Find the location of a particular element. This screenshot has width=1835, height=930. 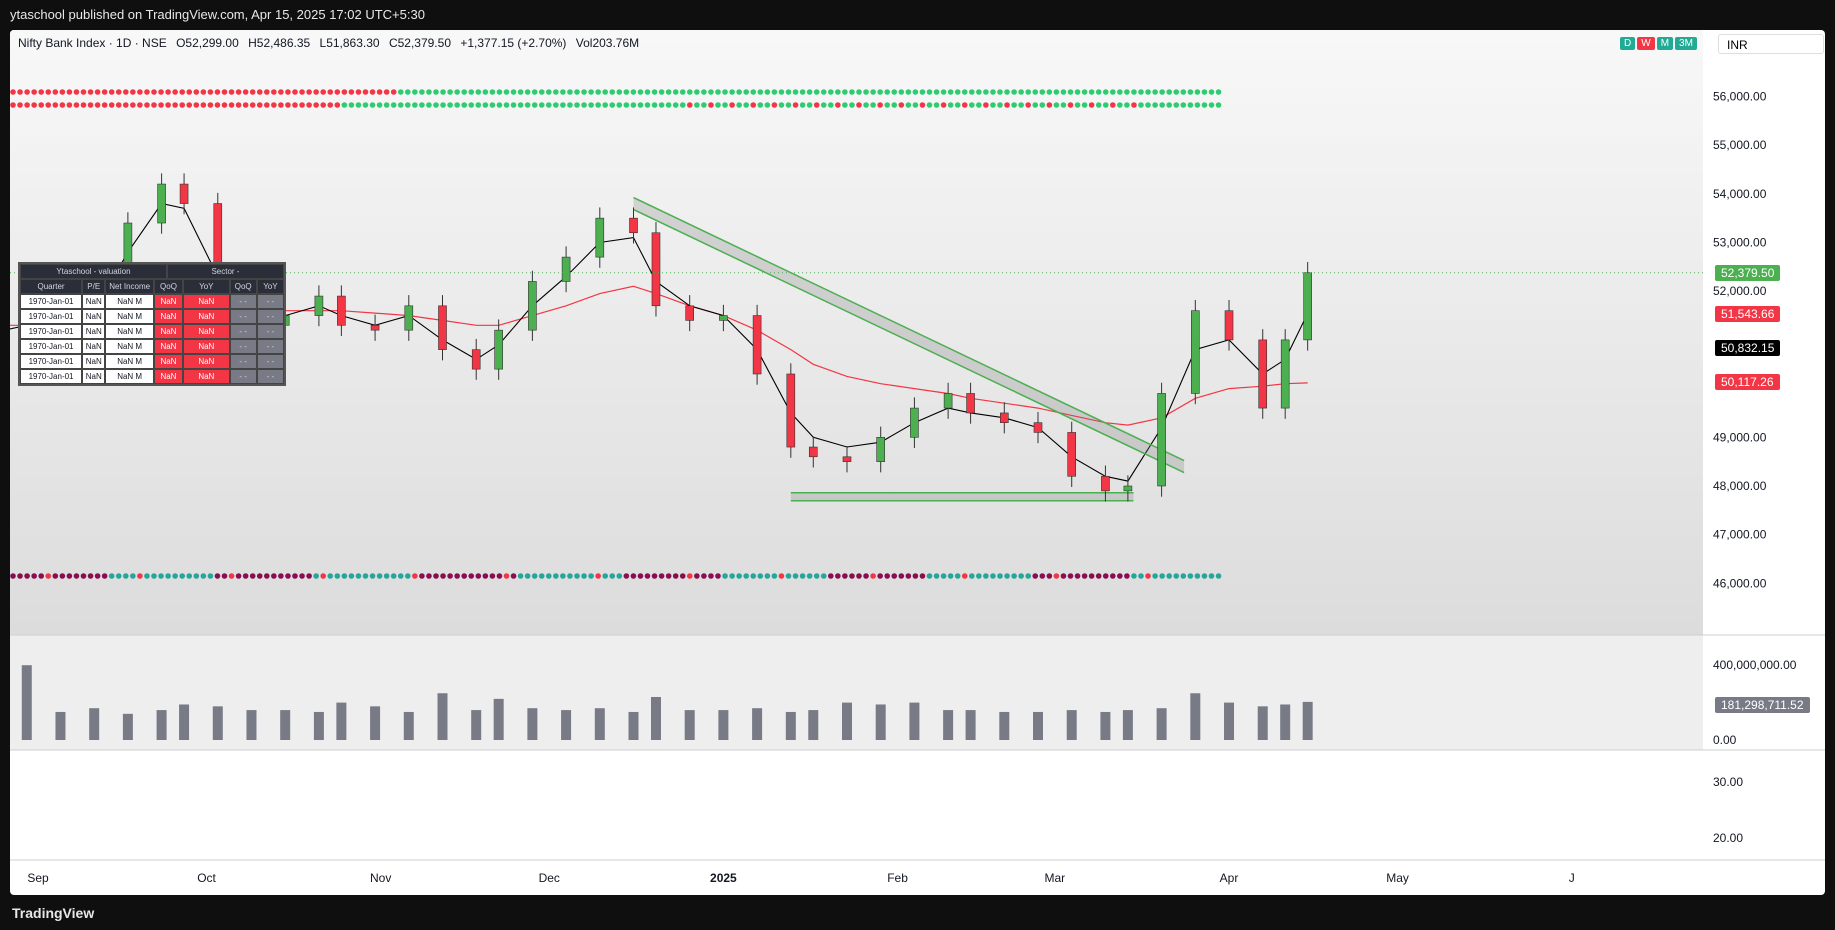

time-axis-label: Nov is located at coordinates (380, 878).